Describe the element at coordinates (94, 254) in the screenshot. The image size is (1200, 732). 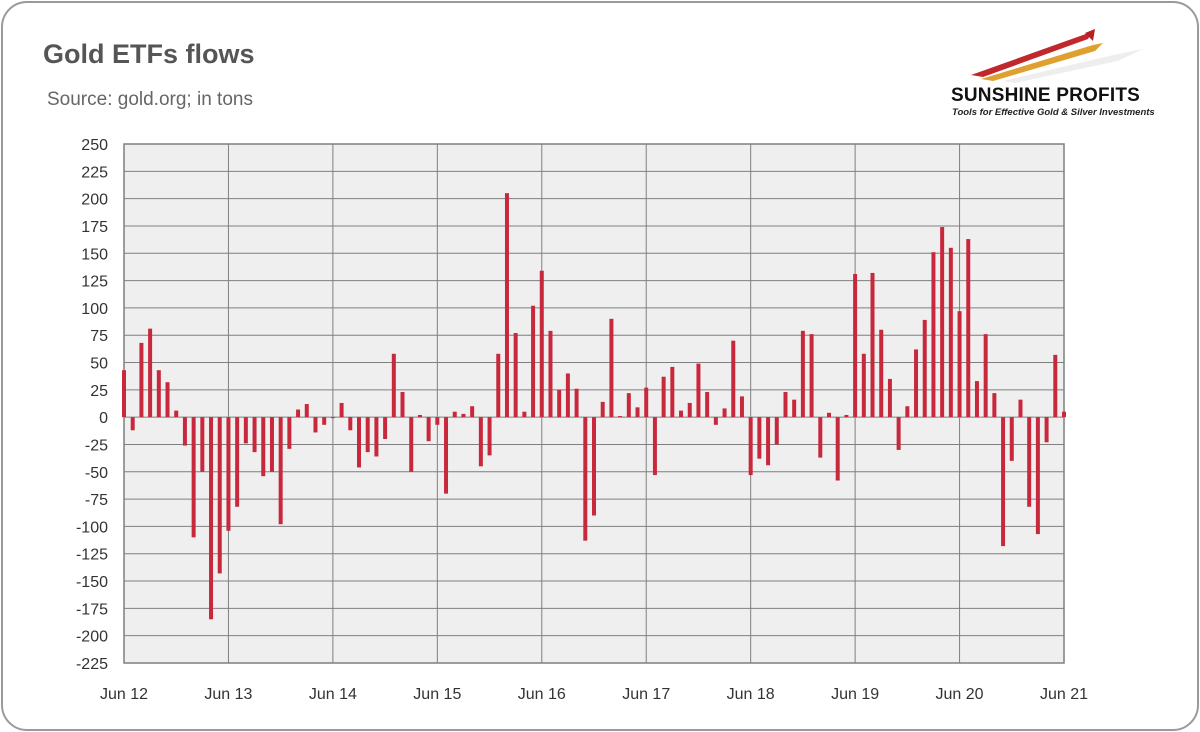
I see `y-tick-label: 150` at that location.